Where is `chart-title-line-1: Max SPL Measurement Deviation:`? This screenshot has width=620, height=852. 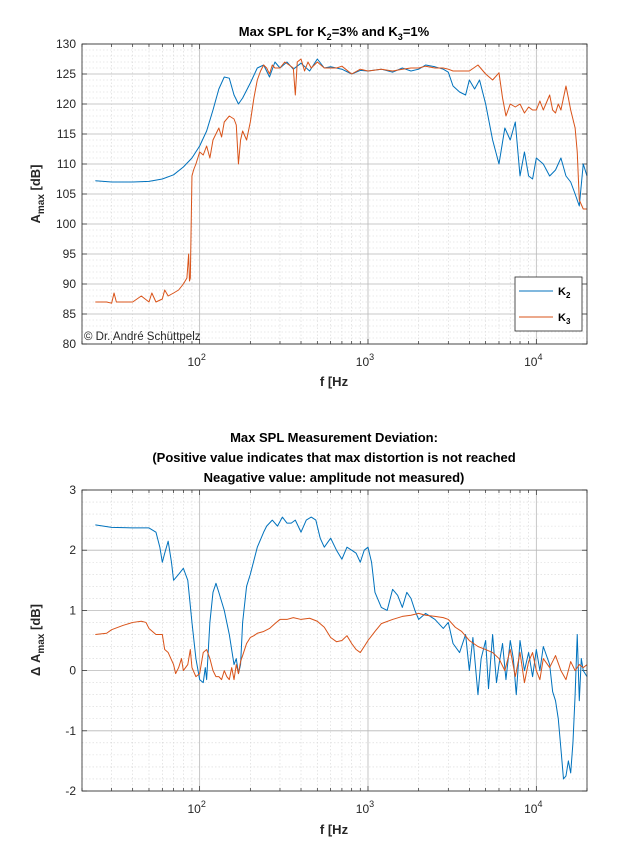
chart-title-line-1: Max SPL Measurement Deviation: is located at coordinates (334, 437).